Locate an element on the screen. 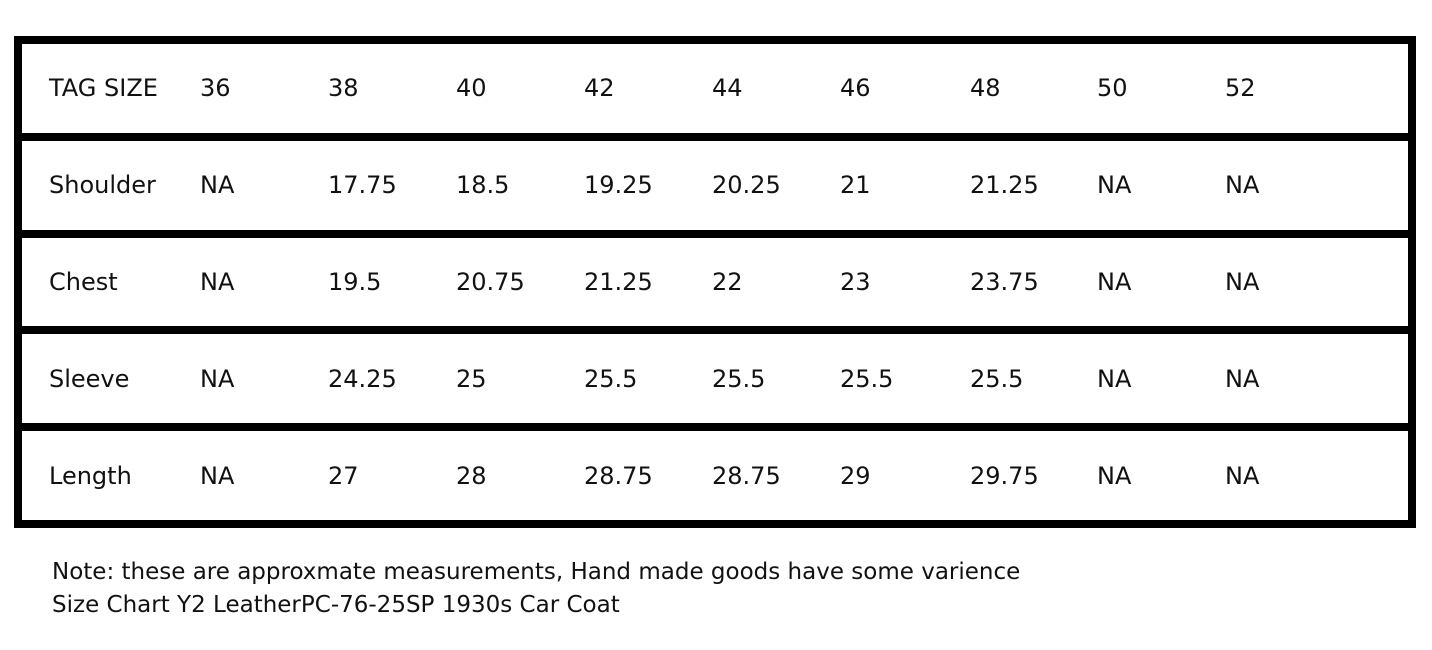  cell: 20.75 is located at coordinates (490, 281).